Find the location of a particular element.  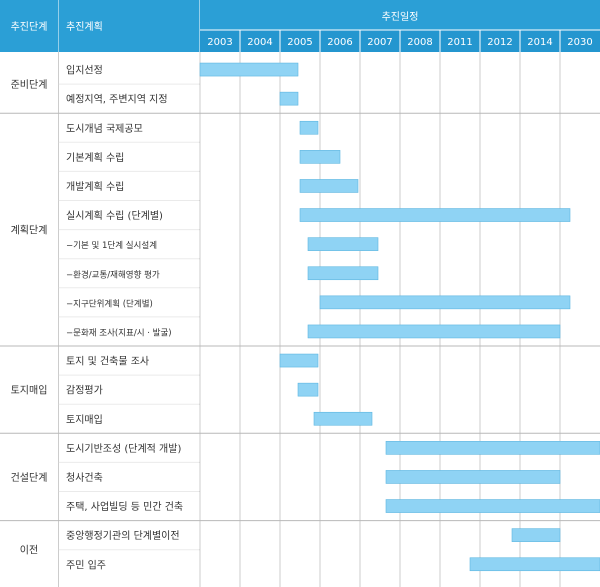

task-label: −기본 및 1단계 실시설계 is located at coordinates (111, 245).